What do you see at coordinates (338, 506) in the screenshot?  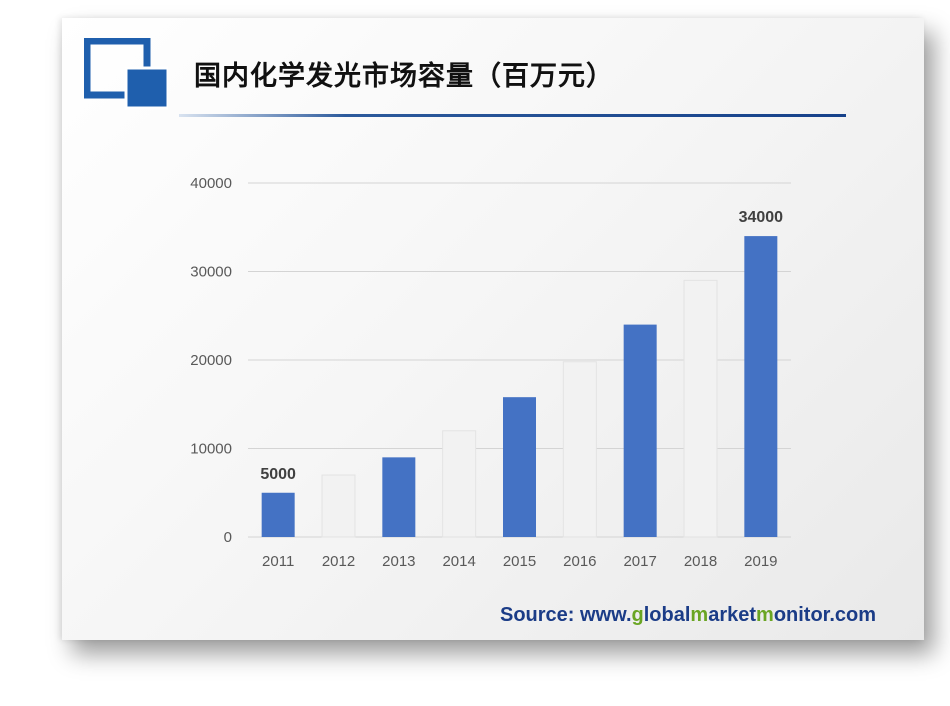 I see `bar-2012` at bounding box center [338, 506].